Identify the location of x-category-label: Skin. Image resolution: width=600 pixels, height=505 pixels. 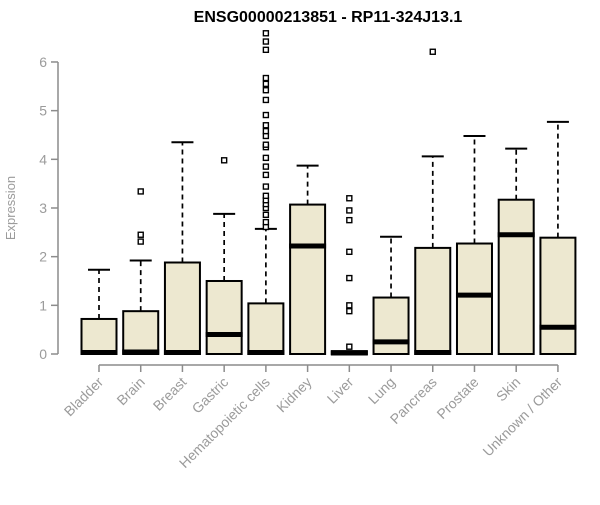
(508, 389).